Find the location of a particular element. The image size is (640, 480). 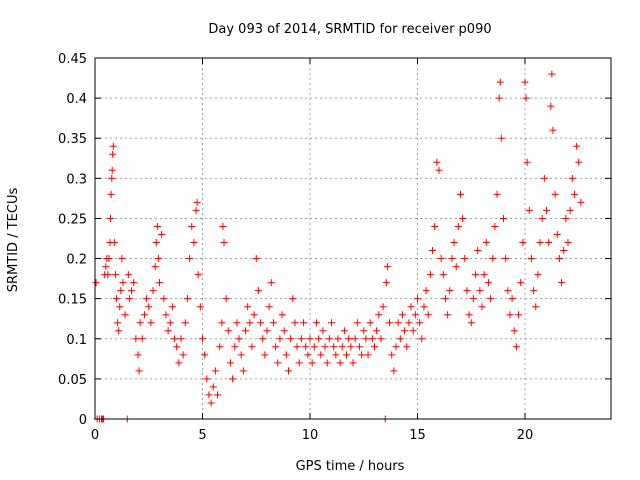

y-tick-label: 0.45 is located at coordinates (72, 59).